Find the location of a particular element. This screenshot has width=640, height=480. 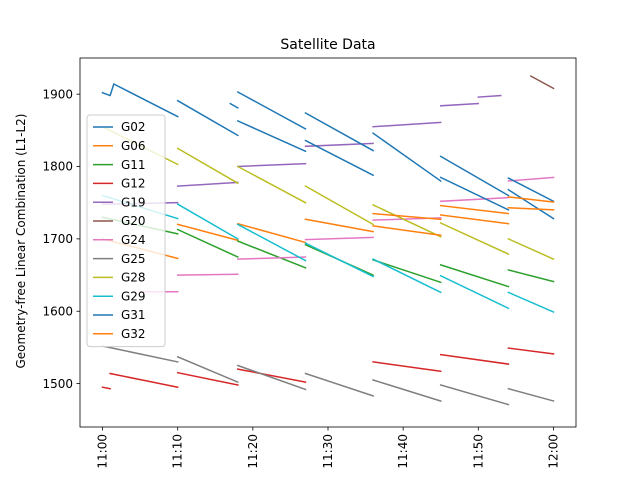

legend-label-g19: G19 is located at coordinates (133, 202).